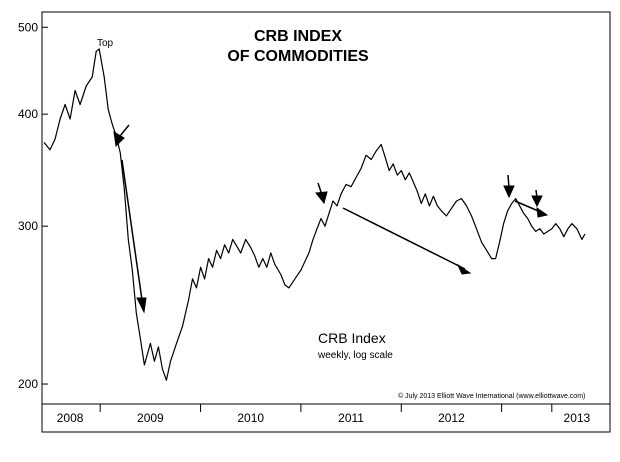 The width and height of the screenshot is (620, 462). Describe the element at coordinates (28, 384) in the screenshot. I see `y-tick-label-200: 200` at that location.